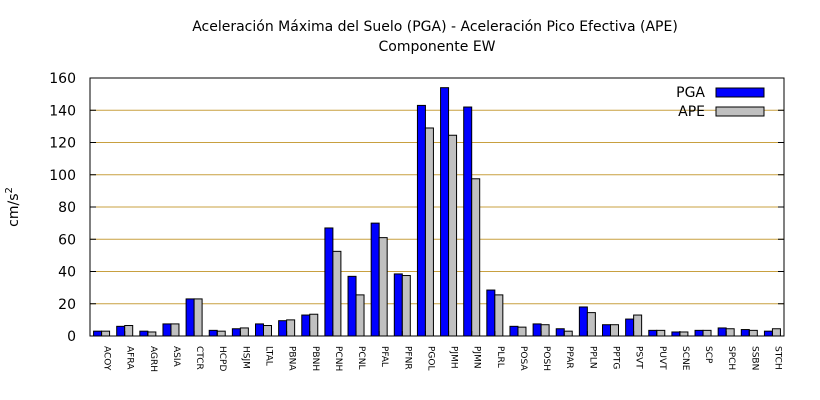  Describe the element at coordinates (62, 176) in the screenshot. I see `y-tick-label: 100` at that location.